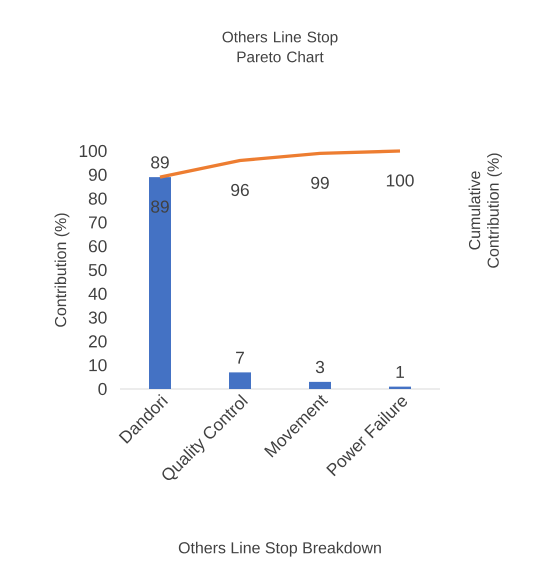 The height and width of the screenshot is (575, 540). I want to click on data-label: 99, so click(320, 182).